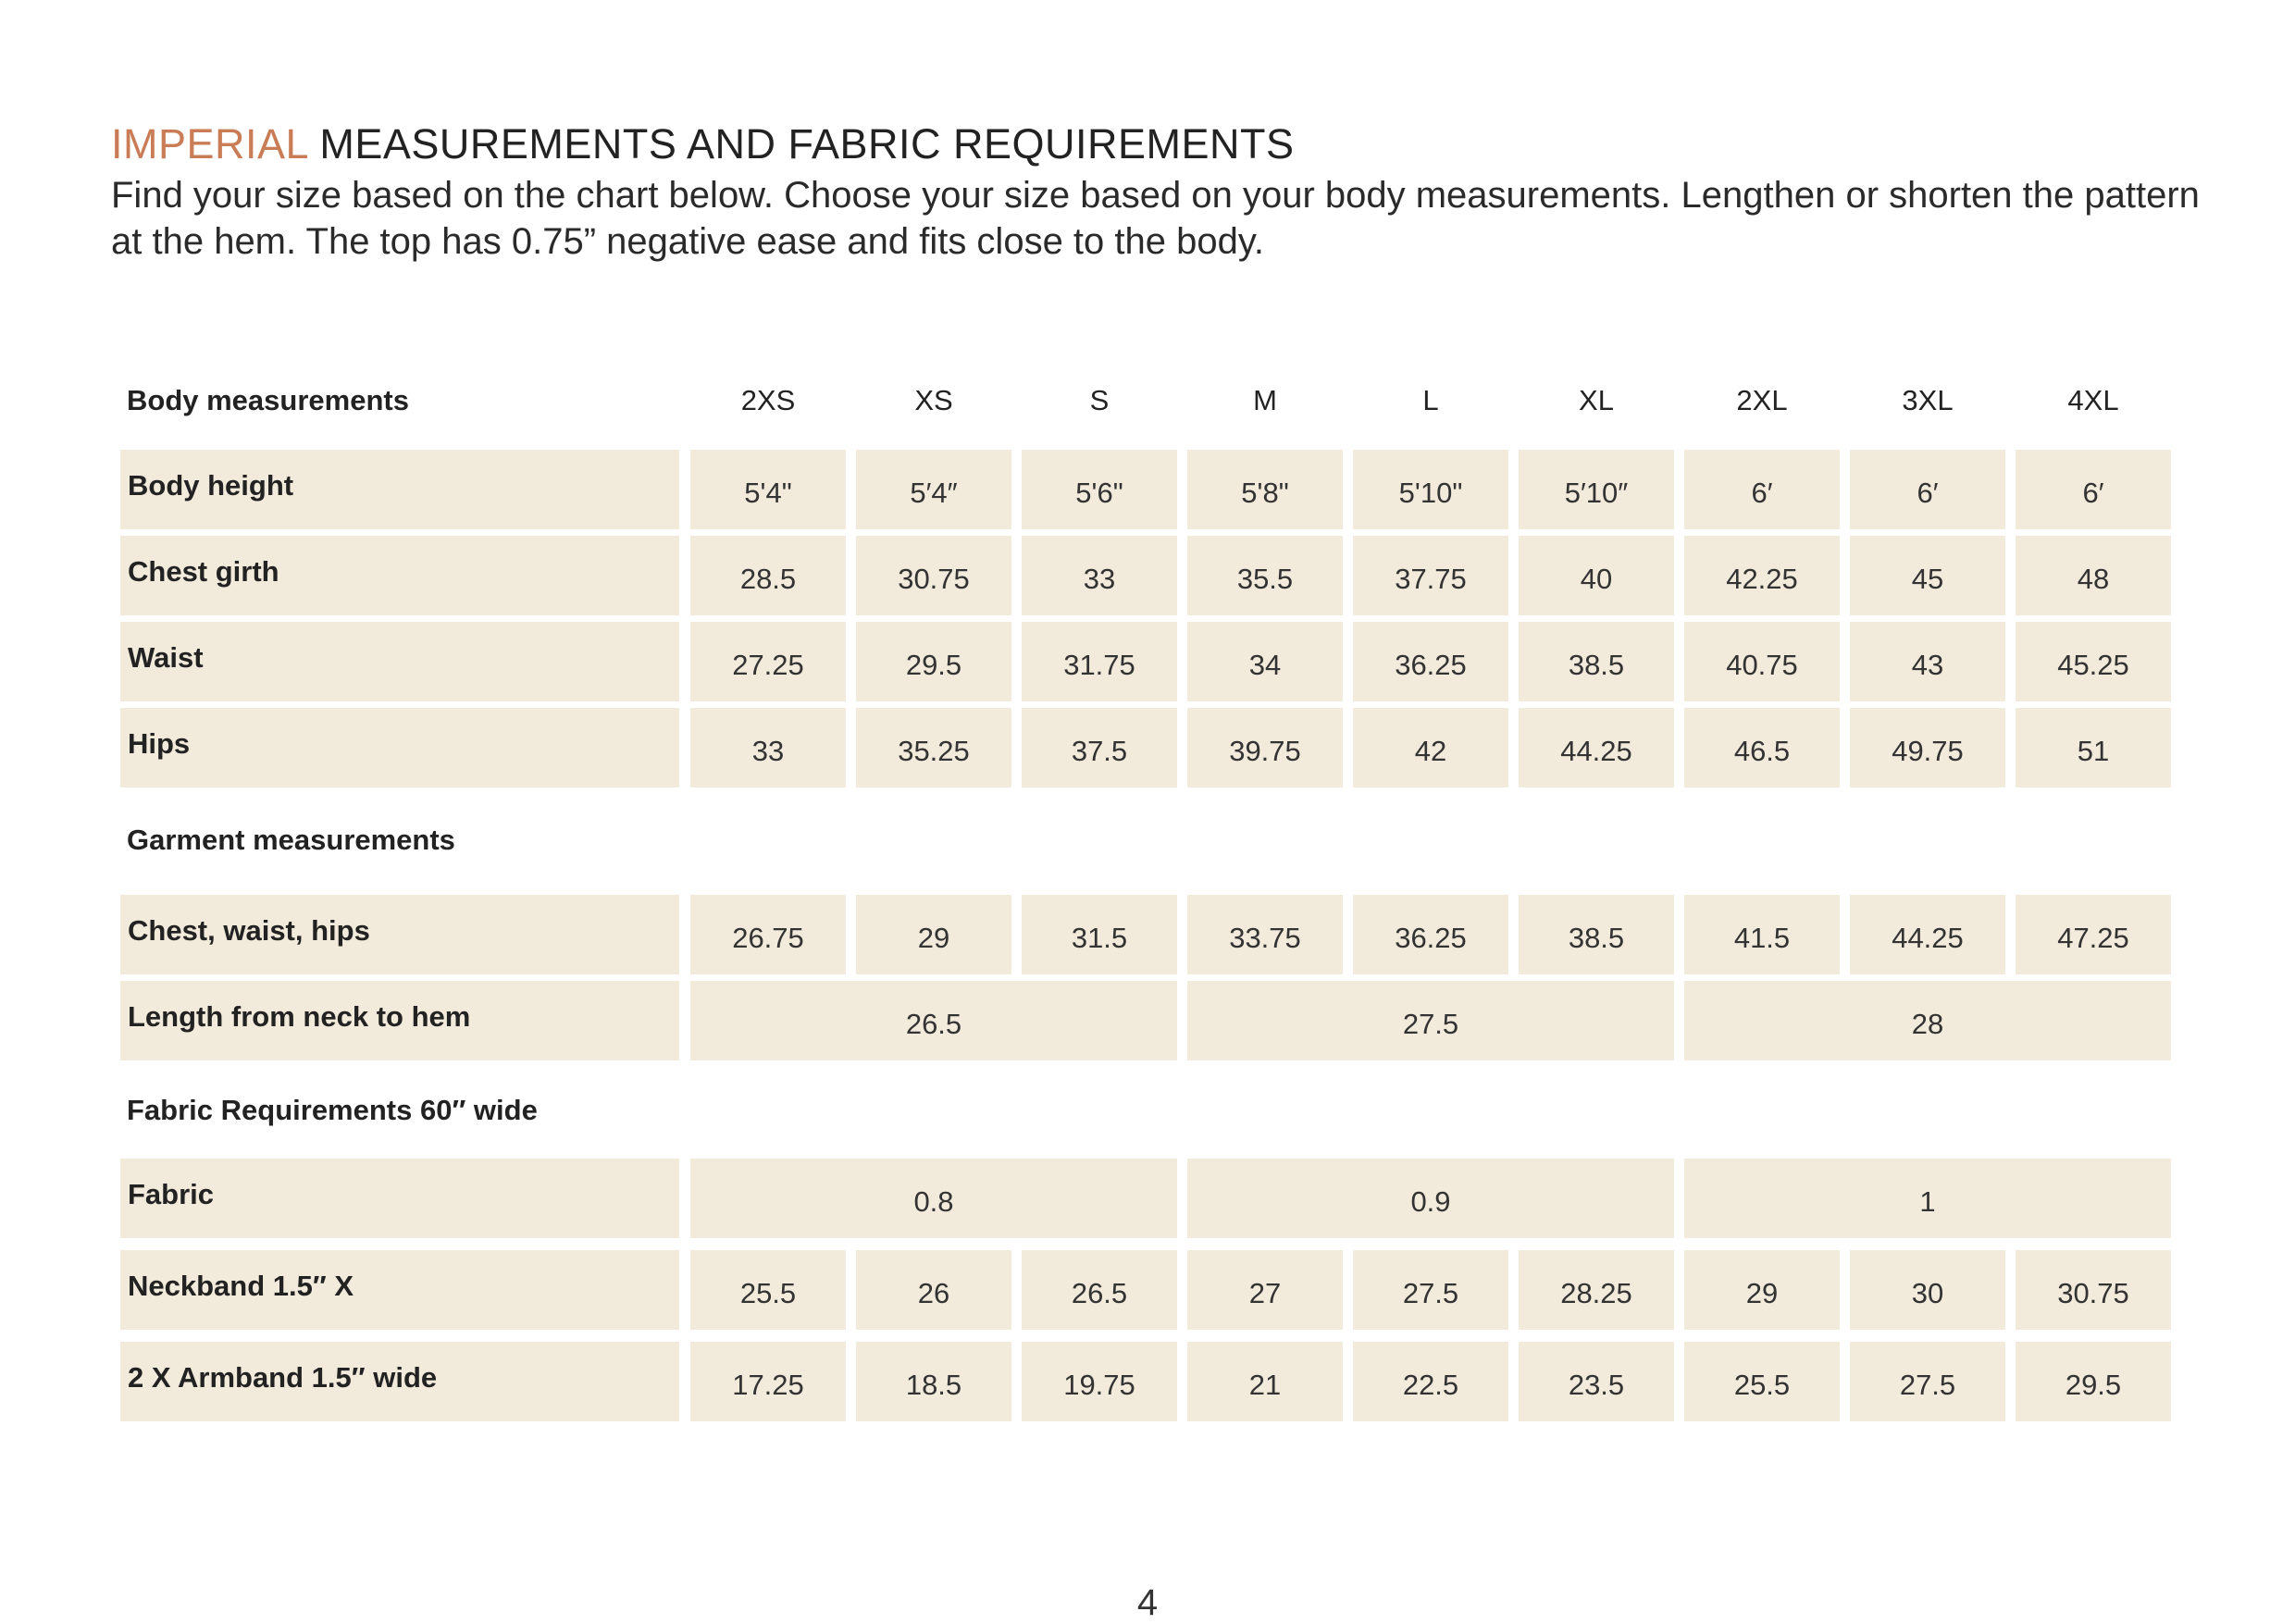  I want to click on cell-value: 5′4″, so click(934, 493).